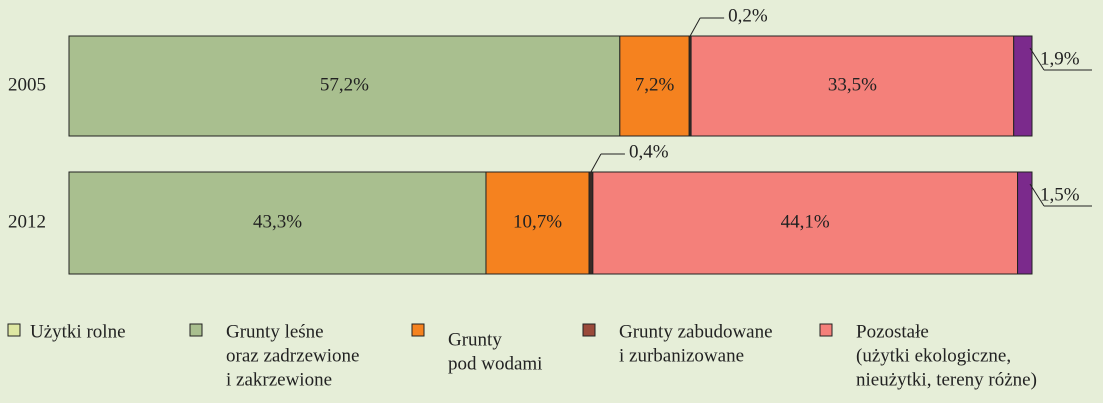 Image resolution: width=1103 pixels, height=403 pixels. Describe the element at coordinates (27, 84) in the screenshot. I see `category-label: 2005` at that location.